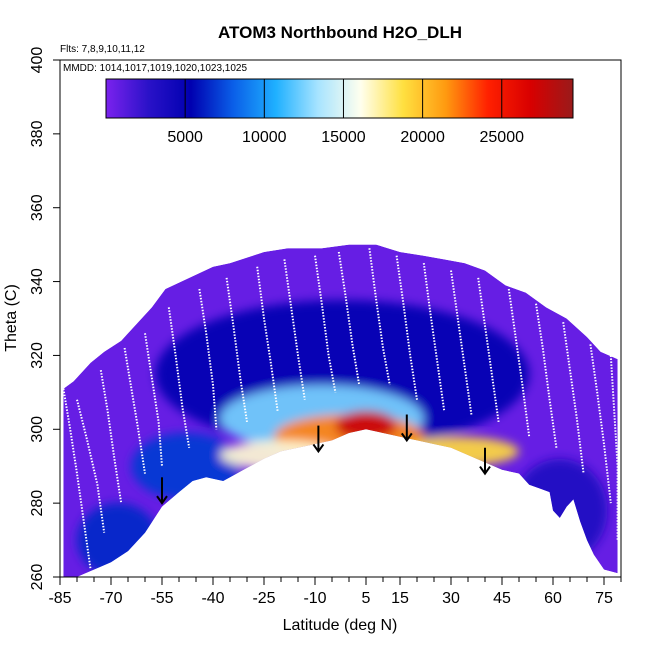 The width and height of the screenshot is (650, 650). Describe the element at coordinates (502, 598) in the screenshot. I see `x-tick-label: 45` at that location.